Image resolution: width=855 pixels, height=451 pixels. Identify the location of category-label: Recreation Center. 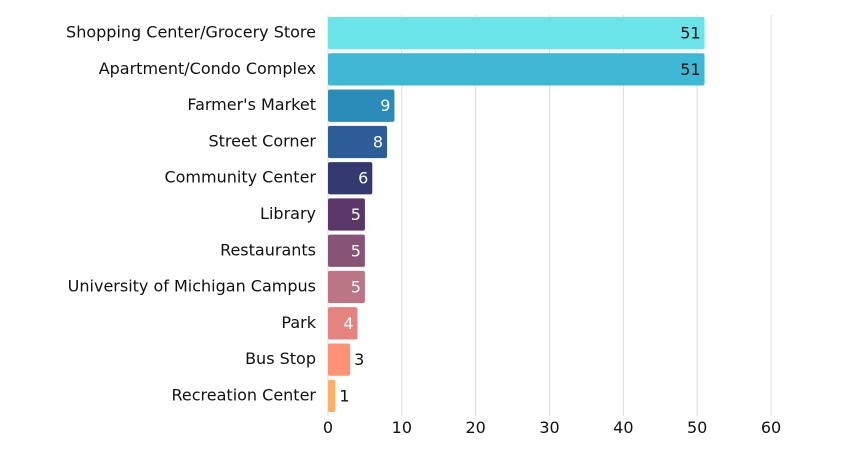
(244, 394).